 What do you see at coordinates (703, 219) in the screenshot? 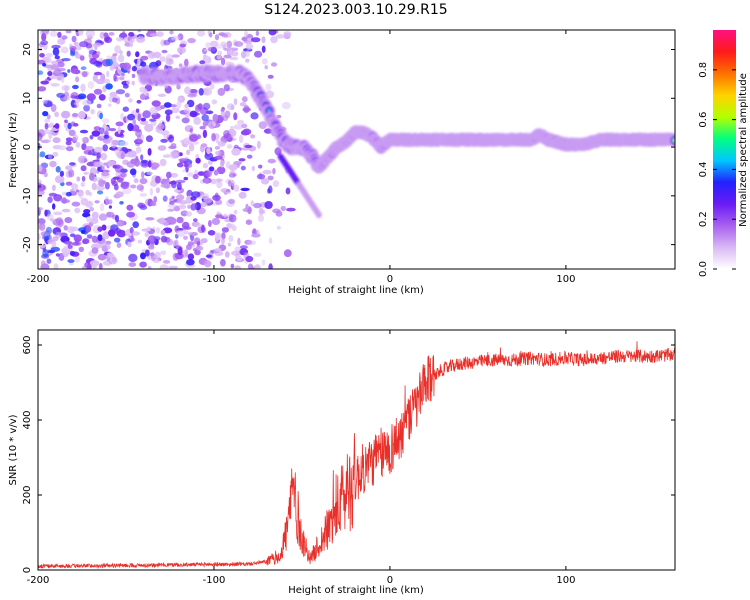
I see `colorbar-tick-label: 0.2` at bounding box center [703, 219].